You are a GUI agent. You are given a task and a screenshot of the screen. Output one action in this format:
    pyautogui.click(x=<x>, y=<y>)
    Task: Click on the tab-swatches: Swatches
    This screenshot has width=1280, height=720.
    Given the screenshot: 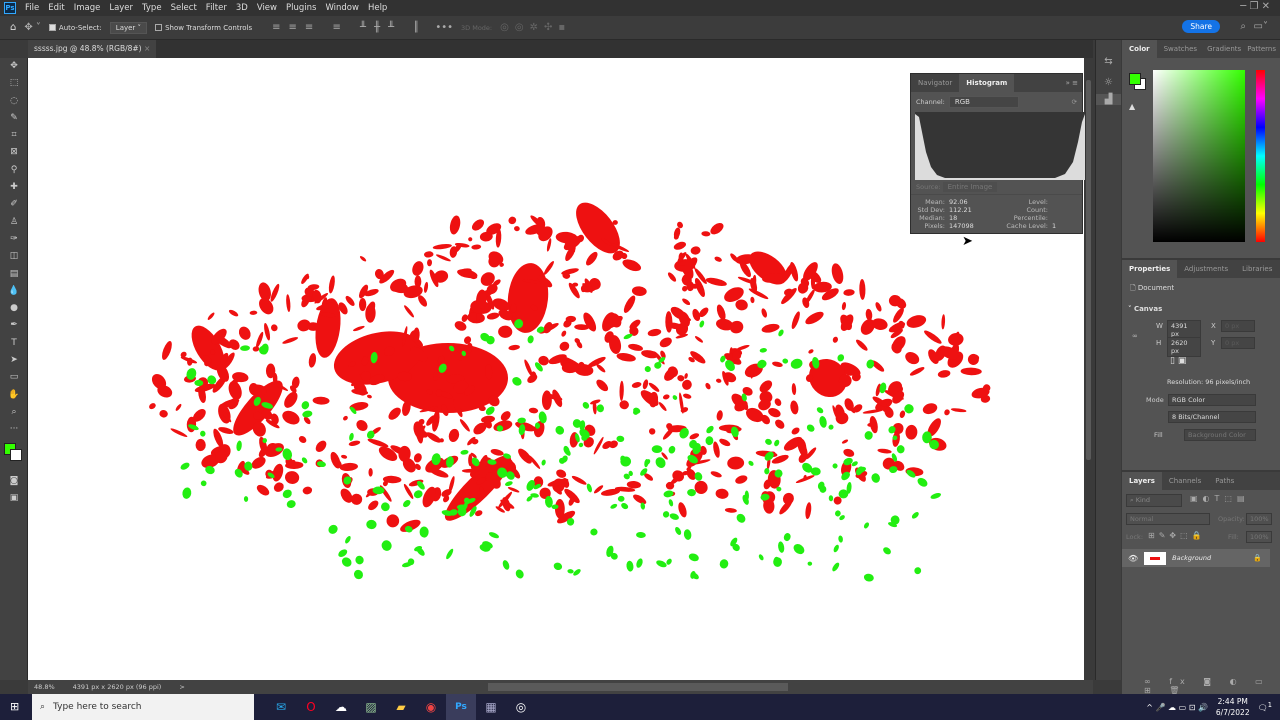 What is the action you would take?
    pyautogui.click(x=1180, y=49)
    